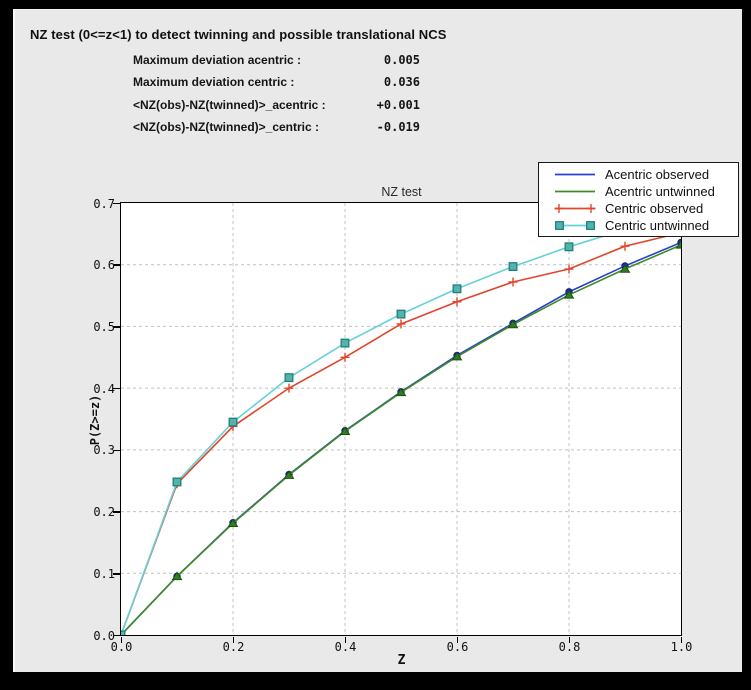 The width and height of the screenshot is (751, 690). What do you see at coordinates (104, 512) in the screenshot?
I see `y-tick-label: 0.2` at bounding box center [104, 512].